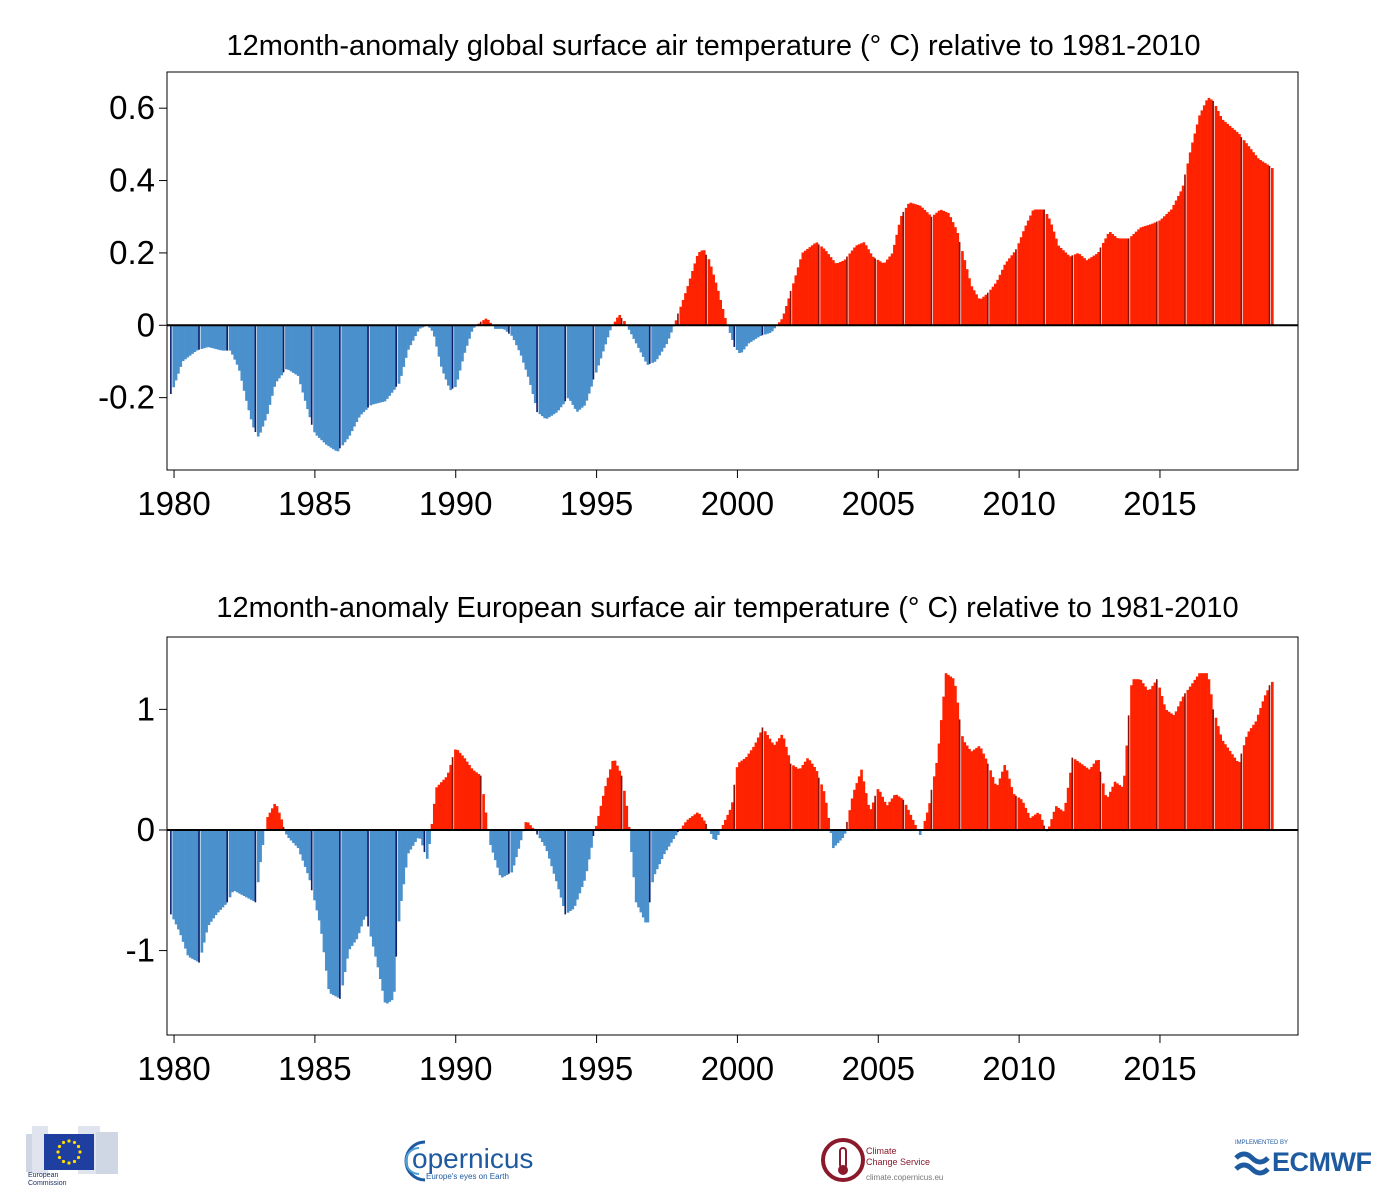  What do you see at coordinates (1322, 1162) in the screenshot?
I see `ecmwf-wordmark: ECMWF` at bounding box center [1322, 1162].